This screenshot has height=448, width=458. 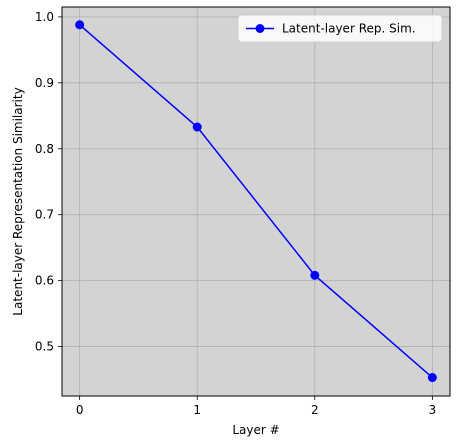 What do you see at coordinates (255, 430) in the screenshot?
I see `x-axis-label: Layer #` at bounding box center [255, 430].